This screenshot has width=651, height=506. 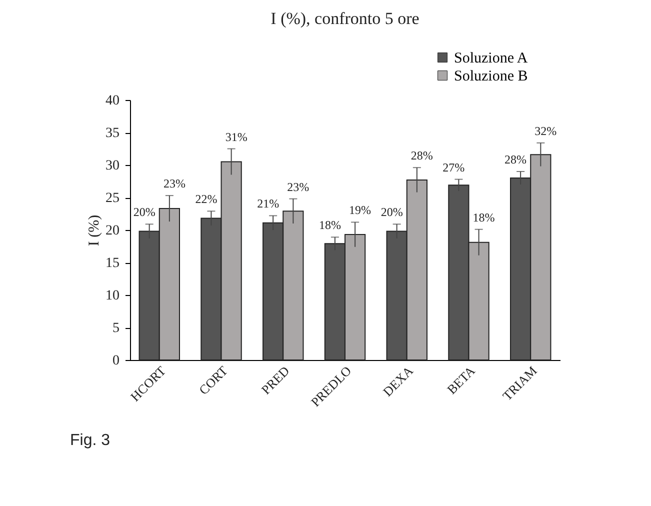 I want to click on data-label: 21%, so click(x=268, y=203).